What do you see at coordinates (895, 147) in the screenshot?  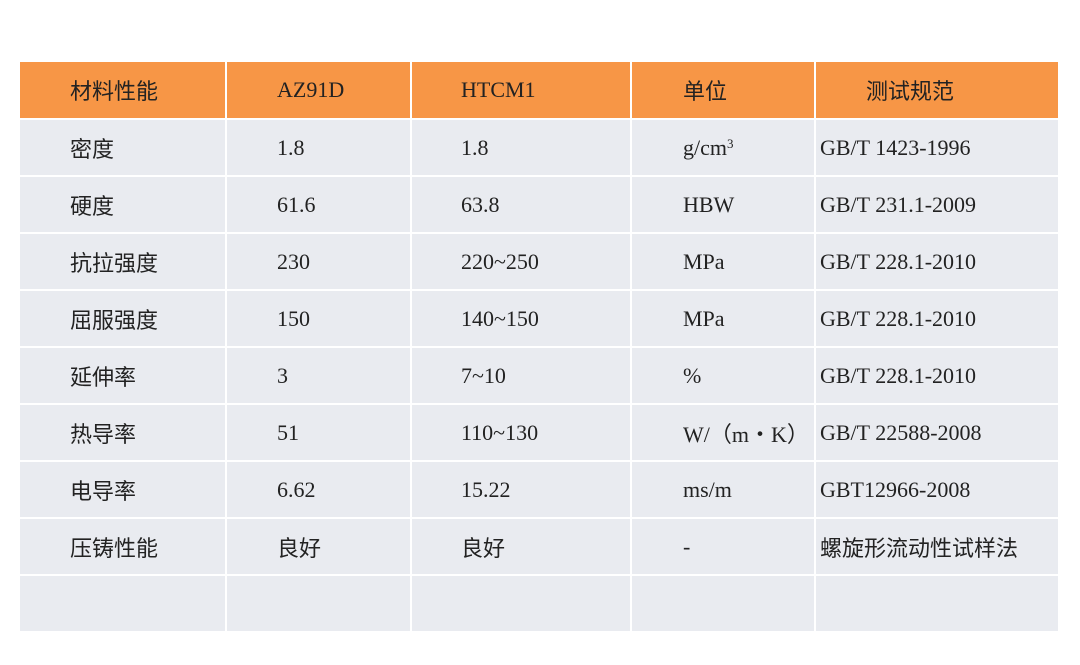 I see `table-cell: GB/T 1423-1996` at bounding box center [895, 147].